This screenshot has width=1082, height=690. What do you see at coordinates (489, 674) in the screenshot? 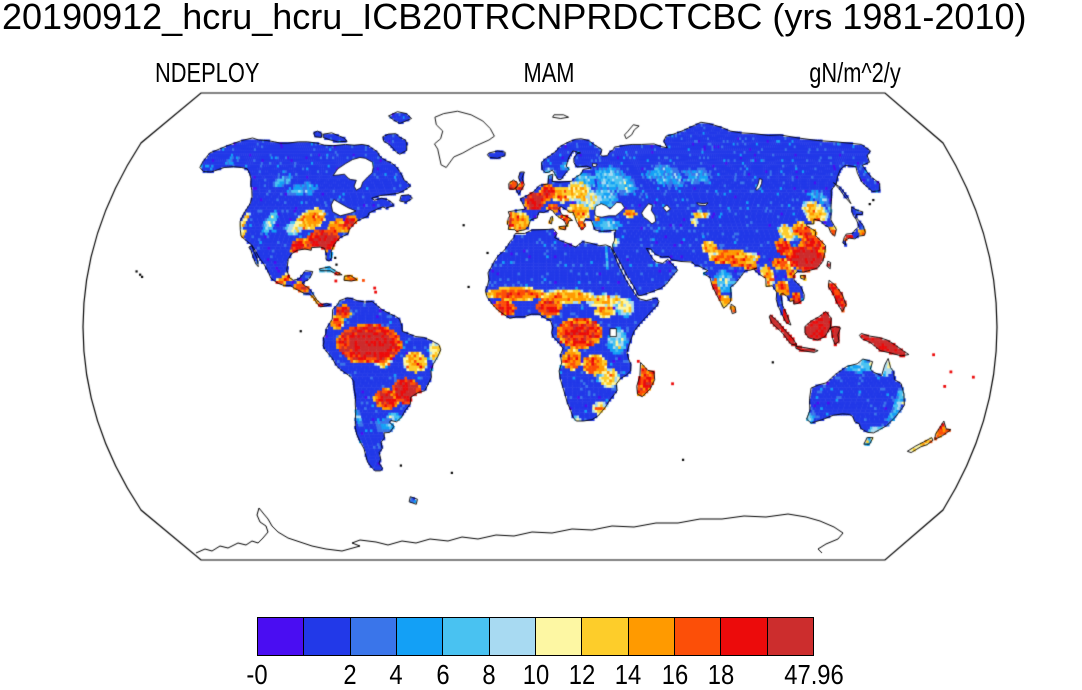
I see `colorbar-tick-label: 8` at bounding box center [489, 674].